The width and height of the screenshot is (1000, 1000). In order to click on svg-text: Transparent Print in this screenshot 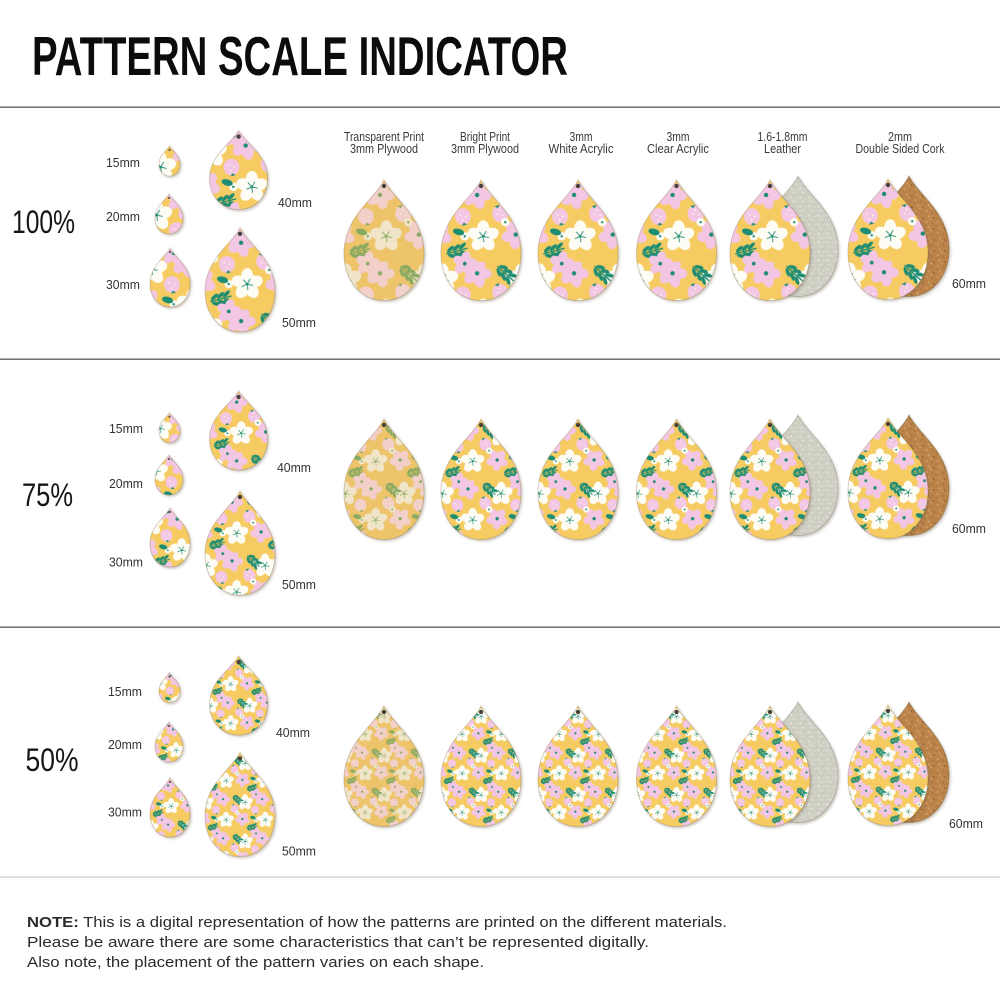, I will do `click(384, 136)`.